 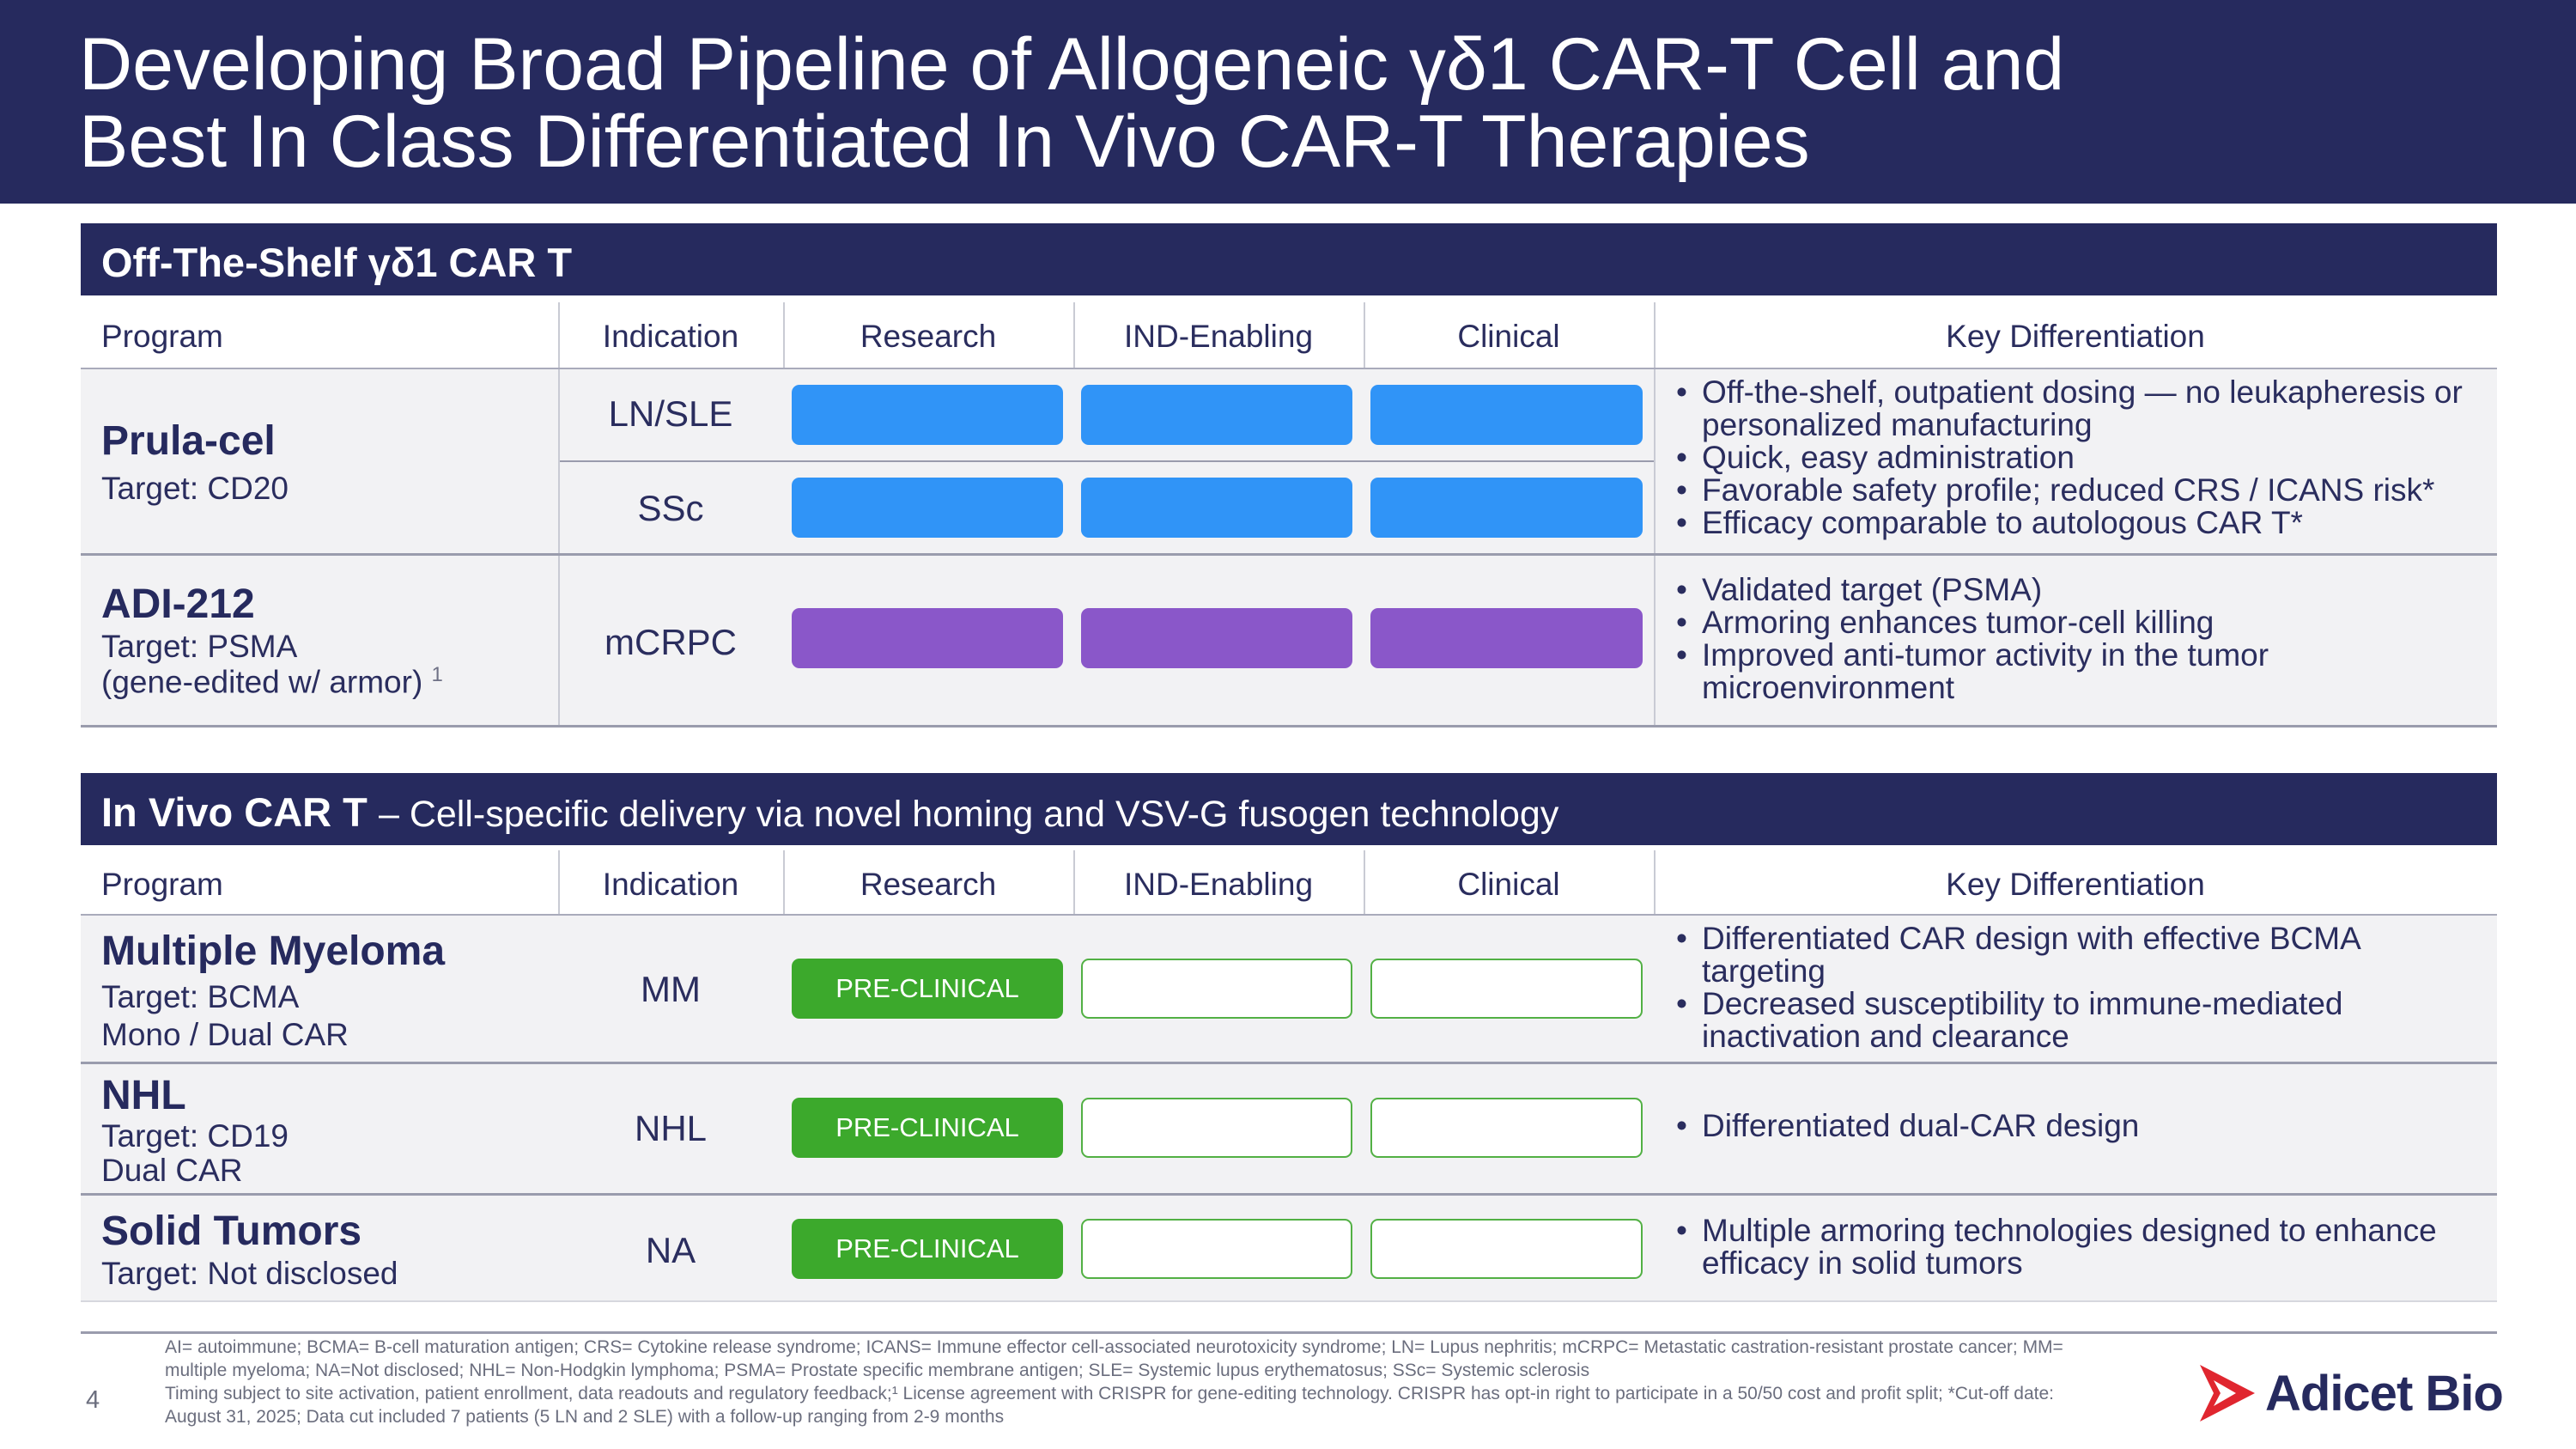 What do you see at coordinates (1506, 989) in the screenshot?
I see `stage-bar-empty-clinical-mm` at bounding box center [1506, 989].